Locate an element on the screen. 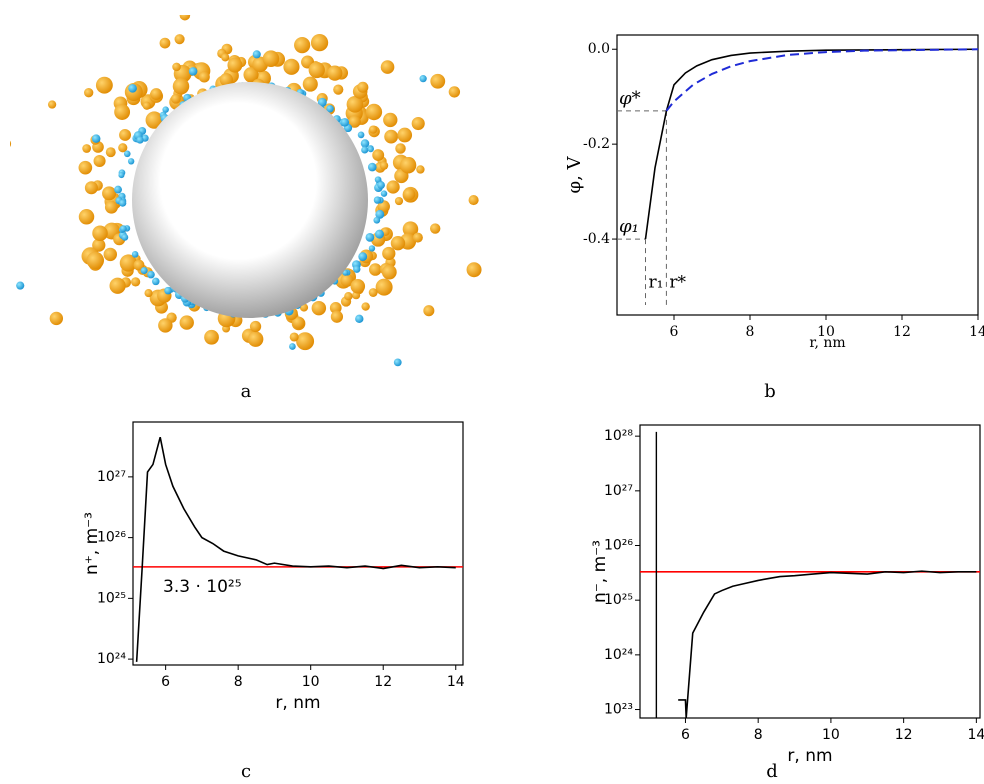 This screenshot has width=984, height=784. y-tick-label: 10²⁵ is located at coordinates (111, 598).